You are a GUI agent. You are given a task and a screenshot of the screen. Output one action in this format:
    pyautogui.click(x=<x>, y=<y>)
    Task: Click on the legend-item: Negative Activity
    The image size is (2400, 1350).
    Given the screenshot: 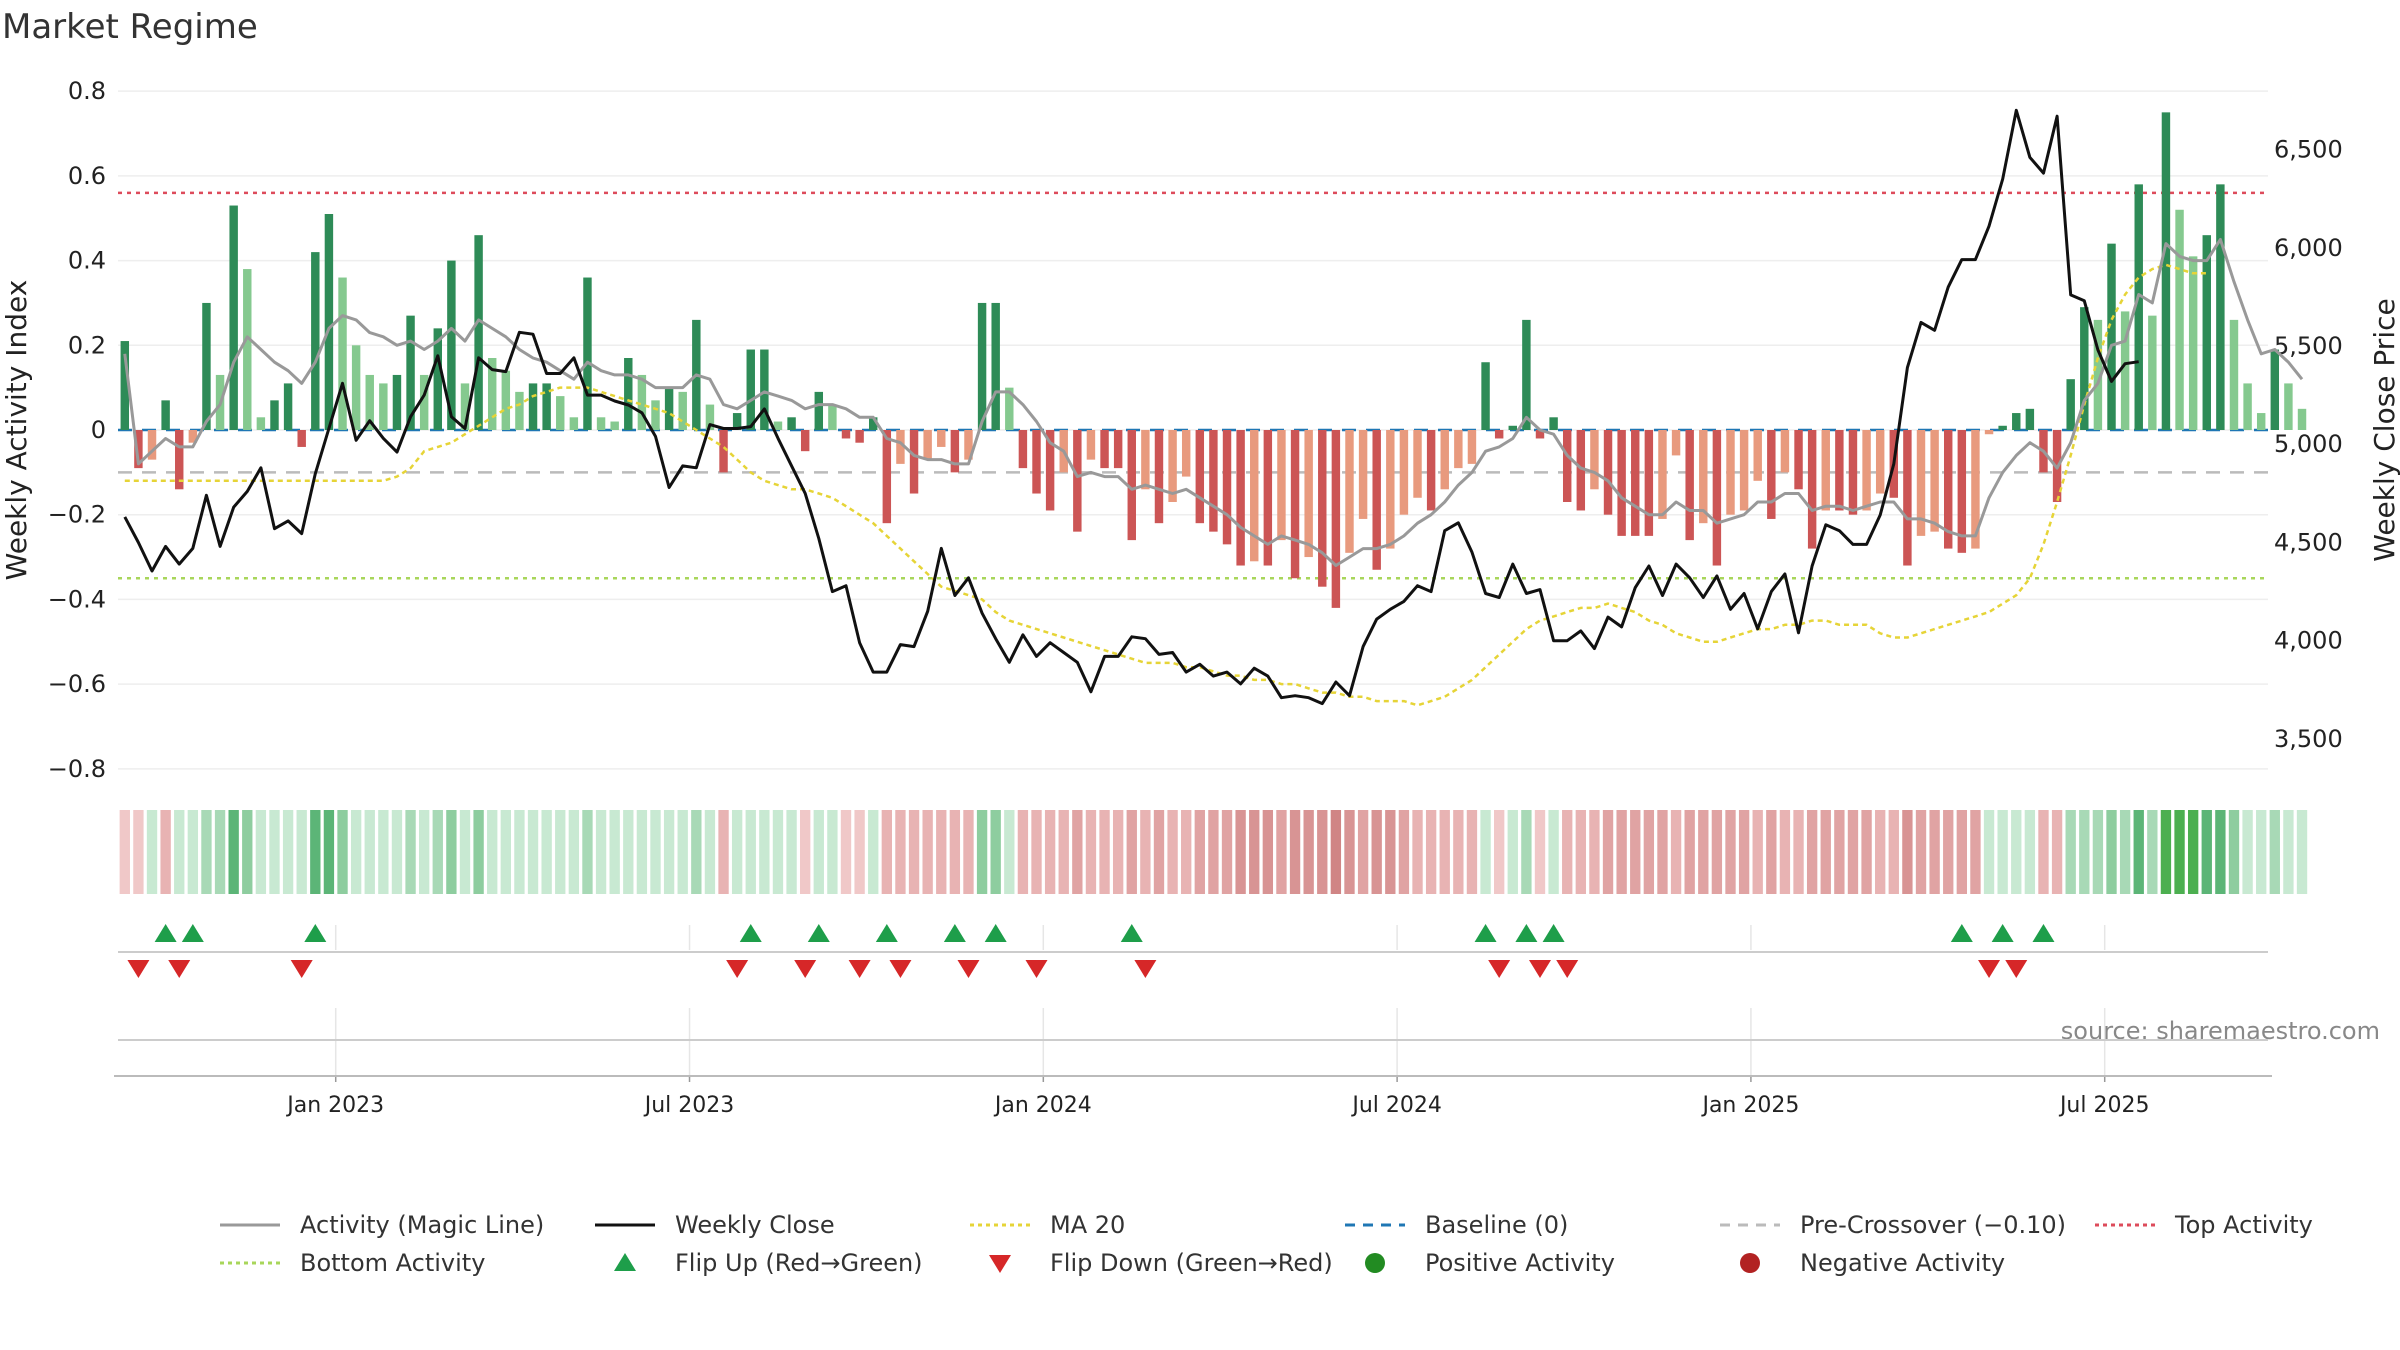 What is the action you would take?
    pyautogui.click(x=1872, y=1263)
    